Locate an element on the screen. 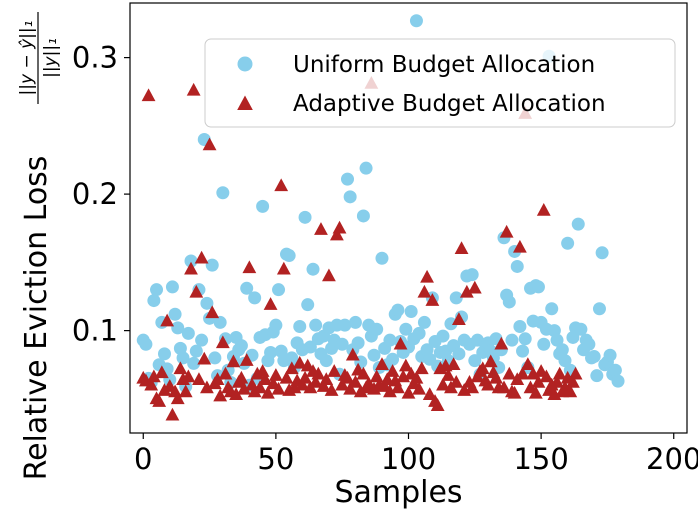 The image size is (698, 517). x-tick-label: 100 is located at coordinates (408, 459).